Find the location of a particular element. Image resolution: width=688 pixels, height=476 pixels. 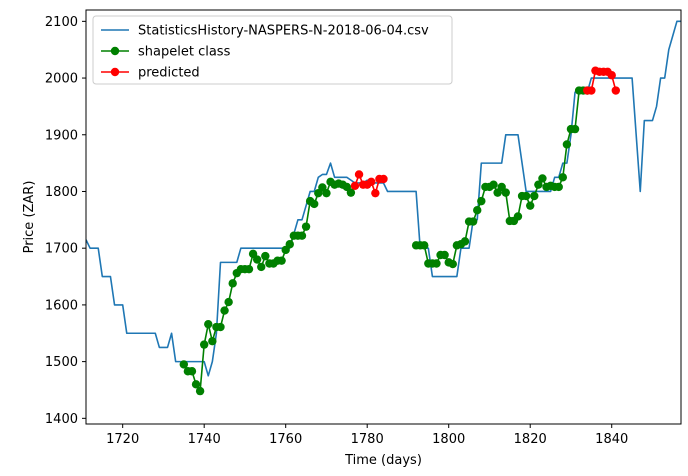

y-tick-label: 1600 is located at coordinates (61, 305).